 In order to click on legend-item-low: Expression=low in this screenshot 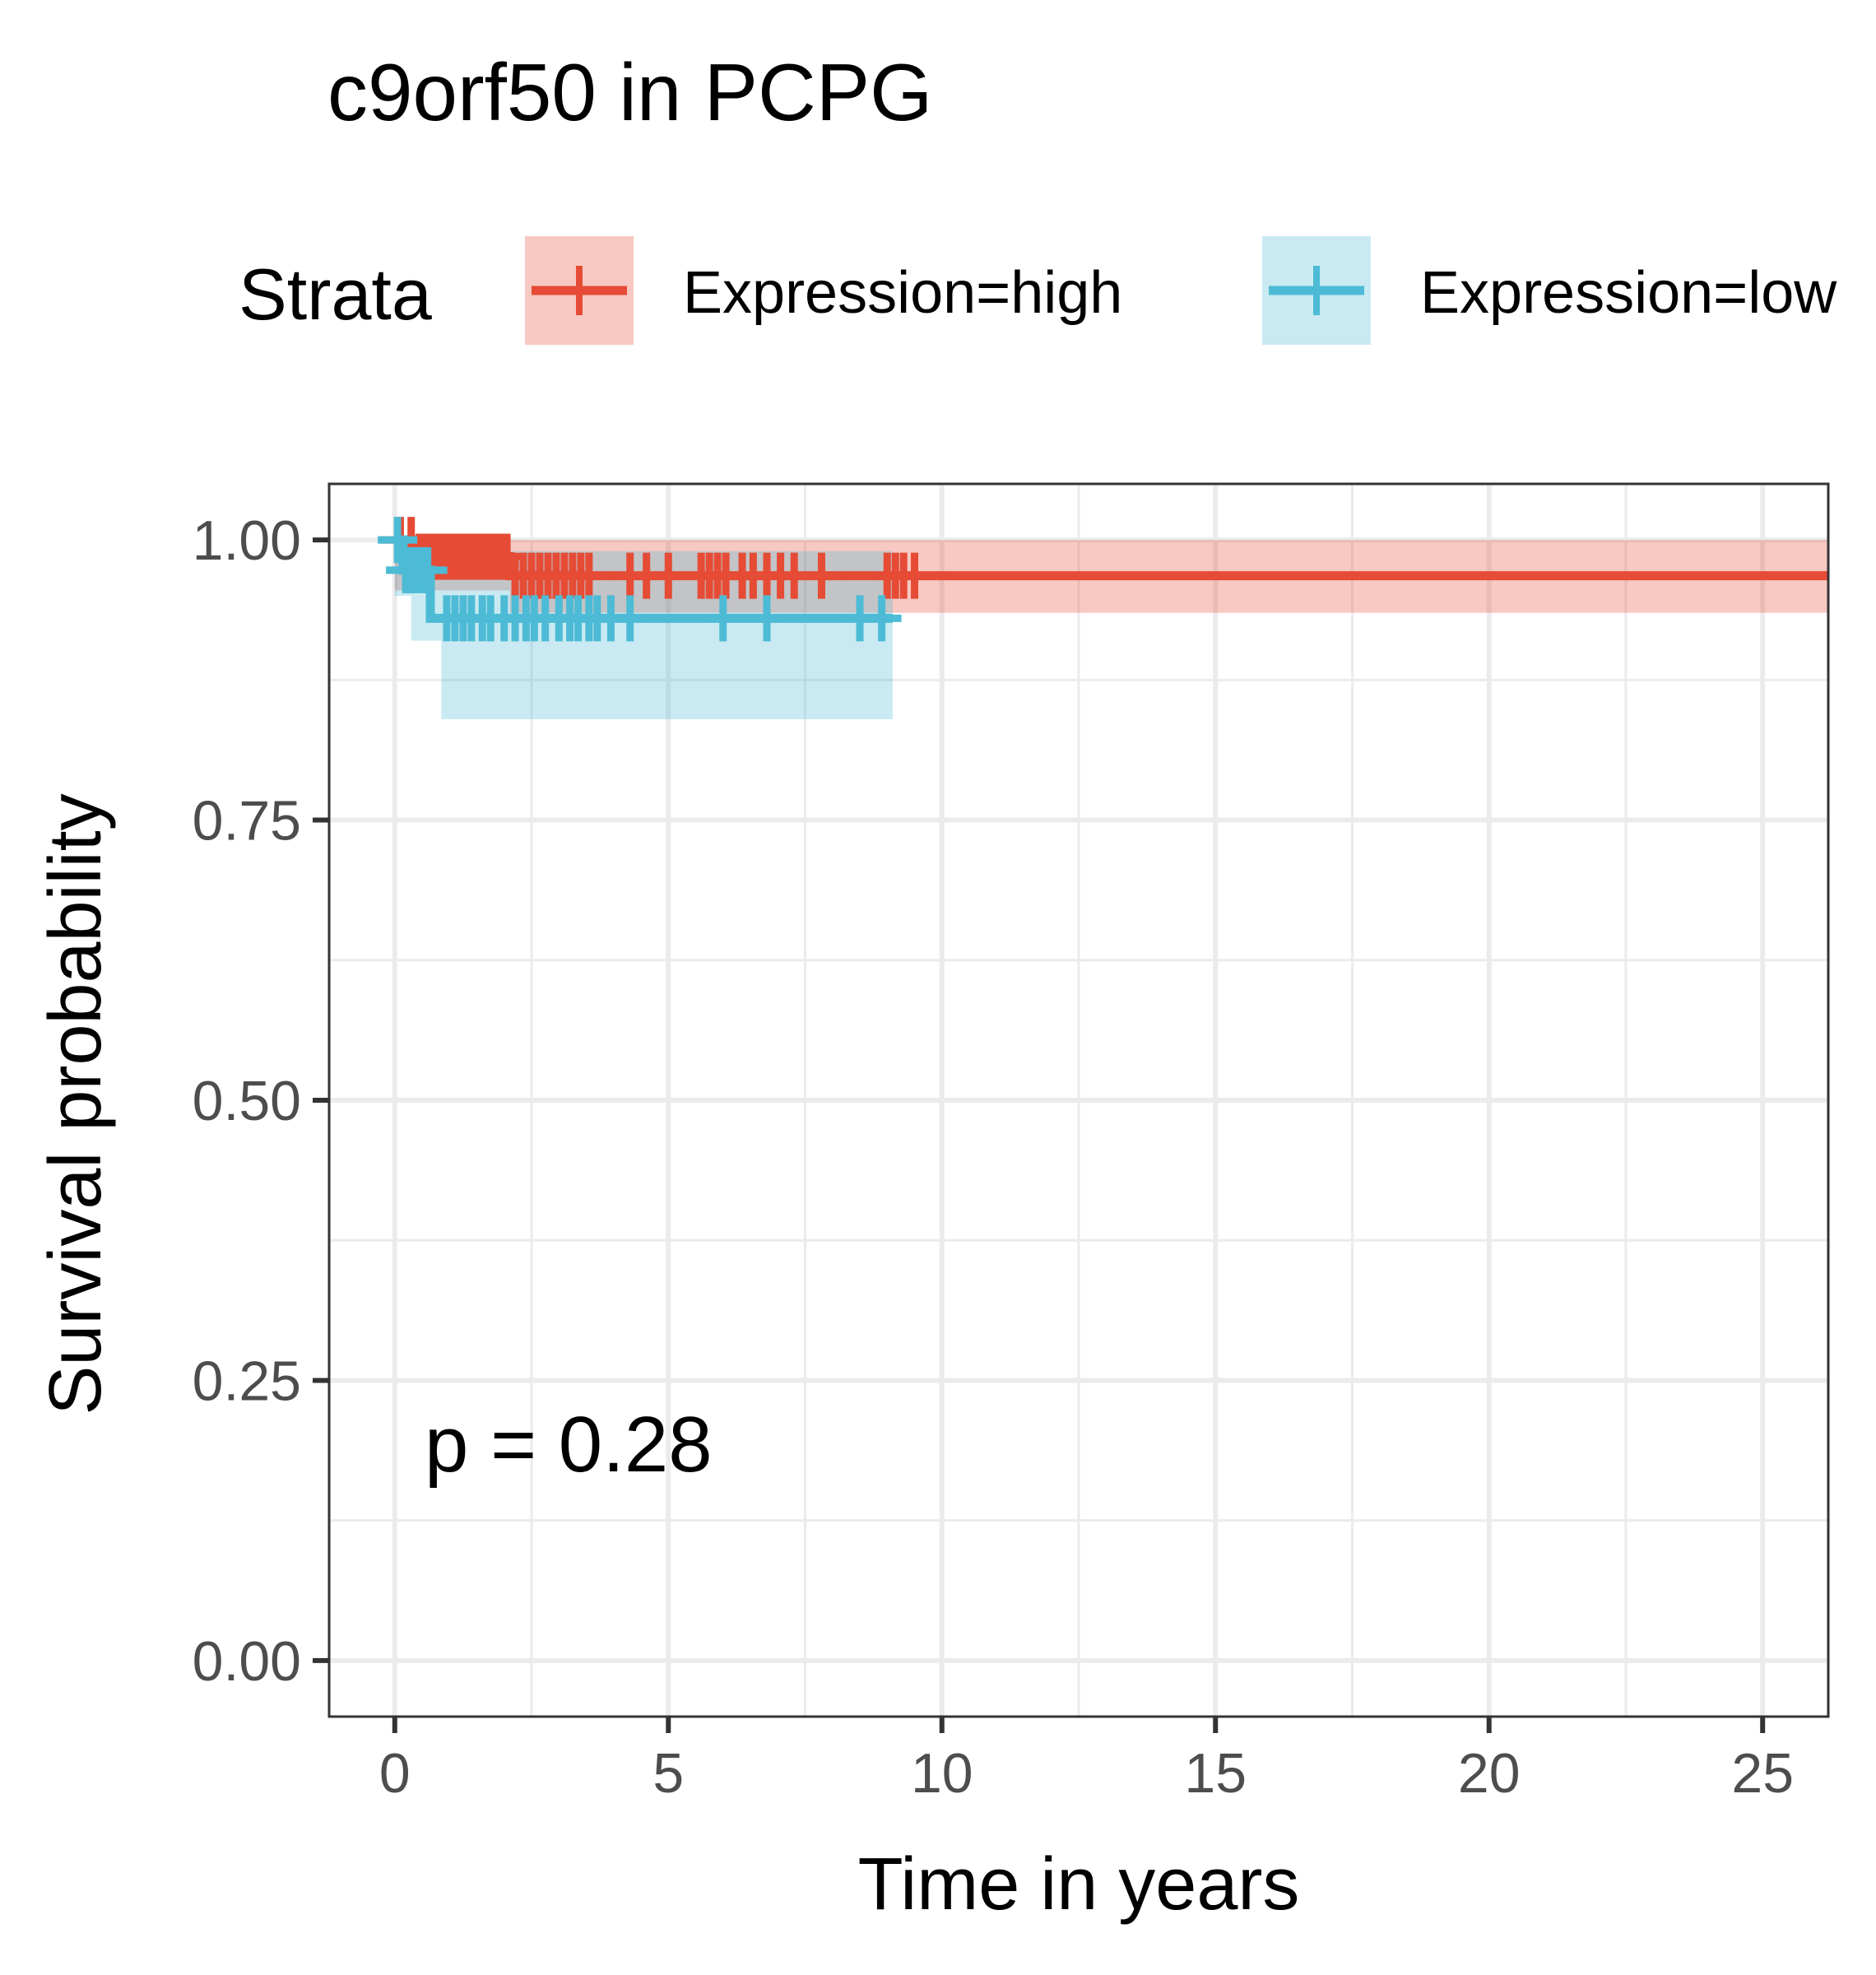, I will do `click(1549, 290)`.